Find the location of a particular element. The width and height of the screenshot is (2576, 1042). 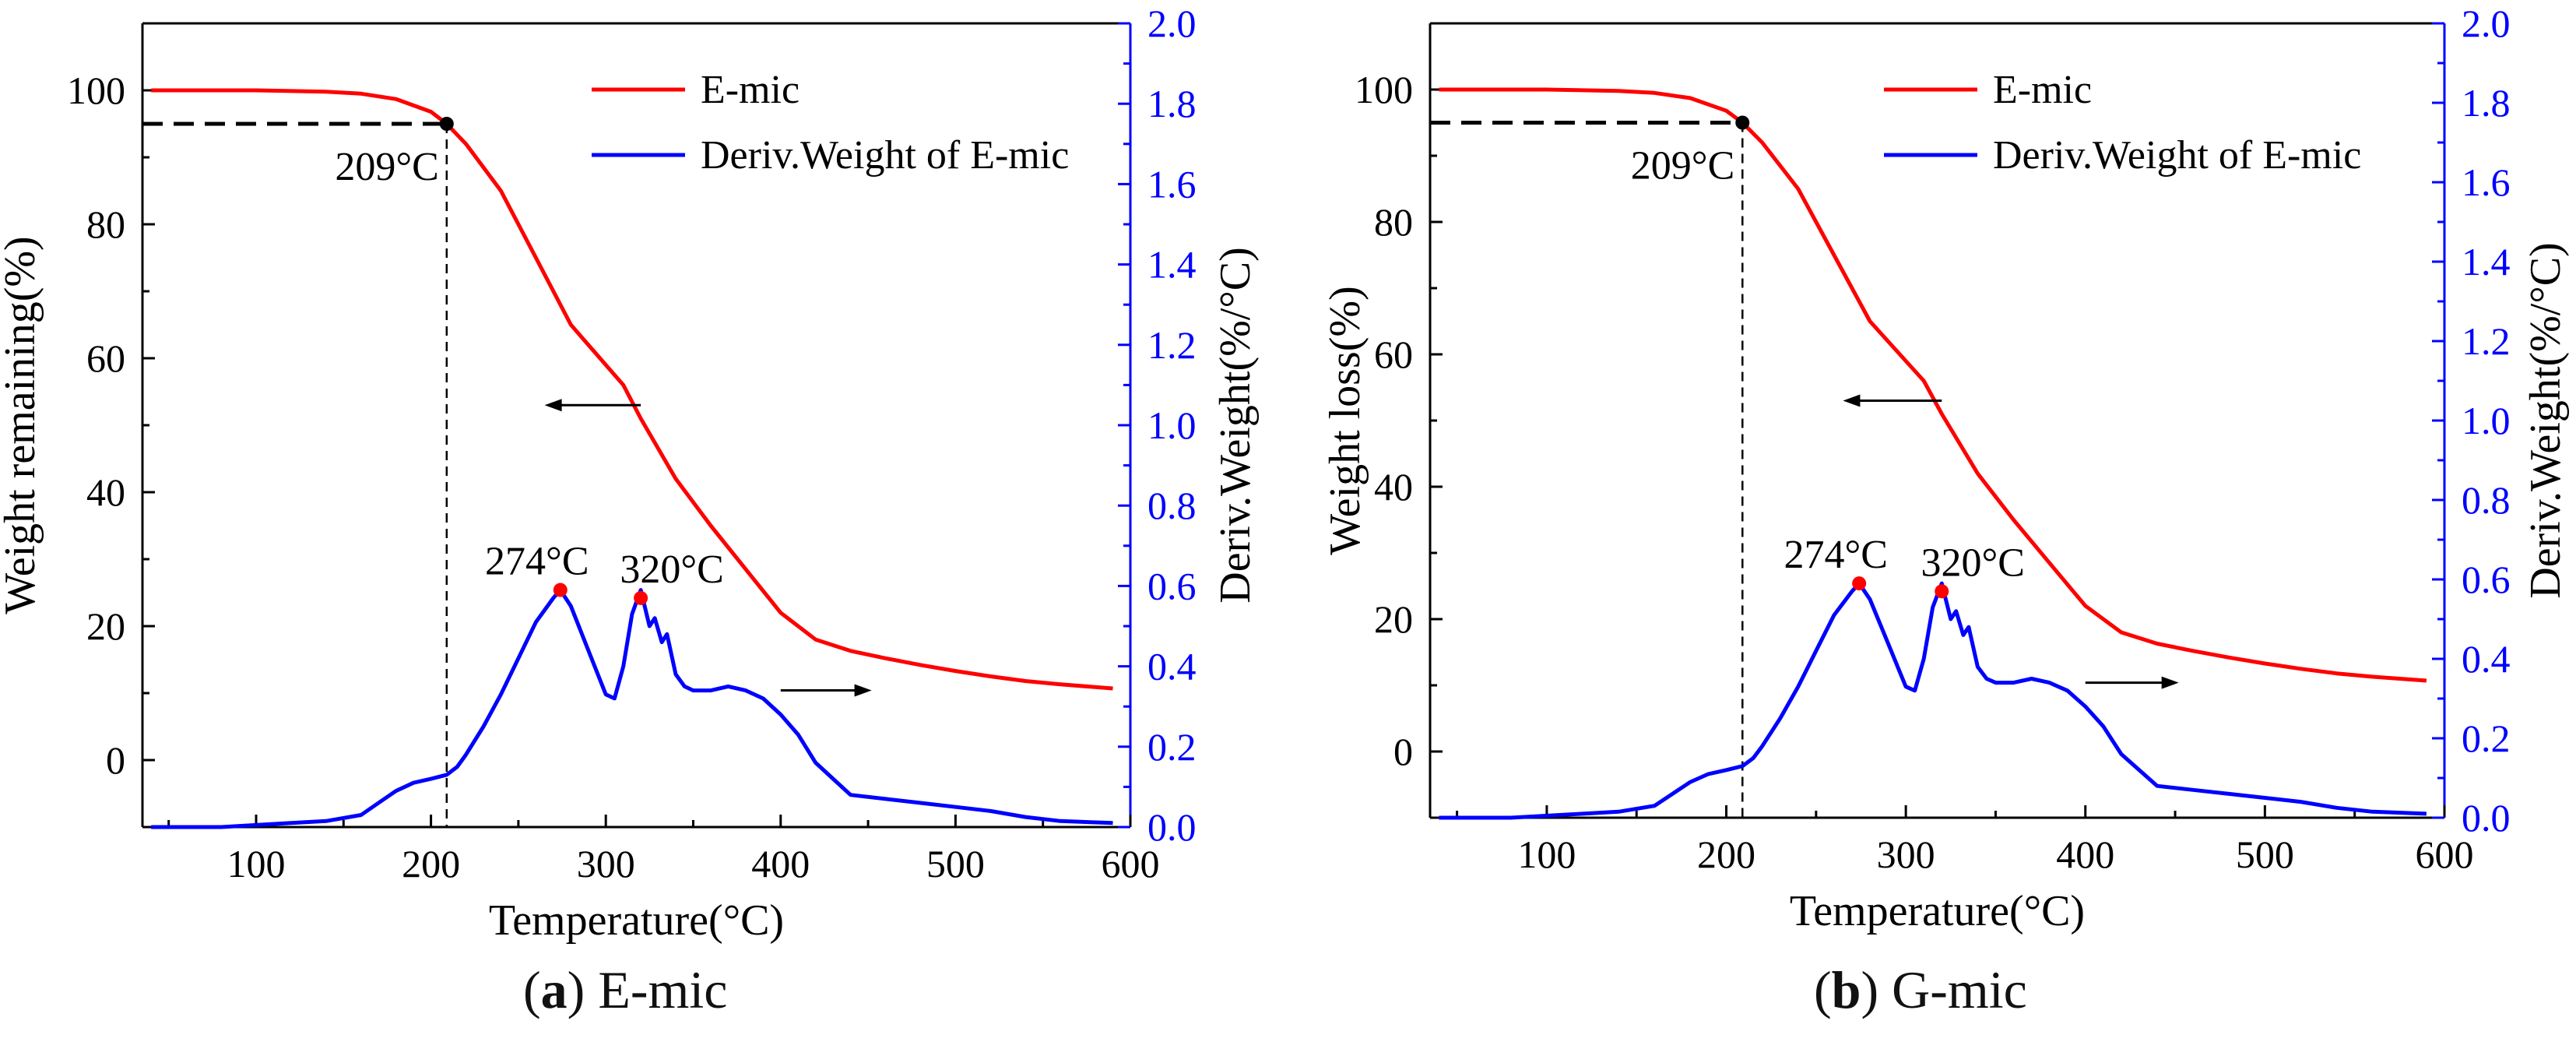

caption-a-letter: a is located at coordinates (554, 989).